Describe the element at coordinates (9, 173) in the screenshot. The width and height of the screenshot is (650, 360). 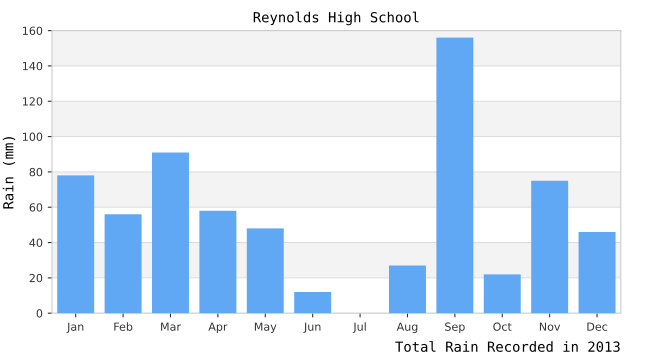
I see `y-axis-title: Rain (mm)` at that location.